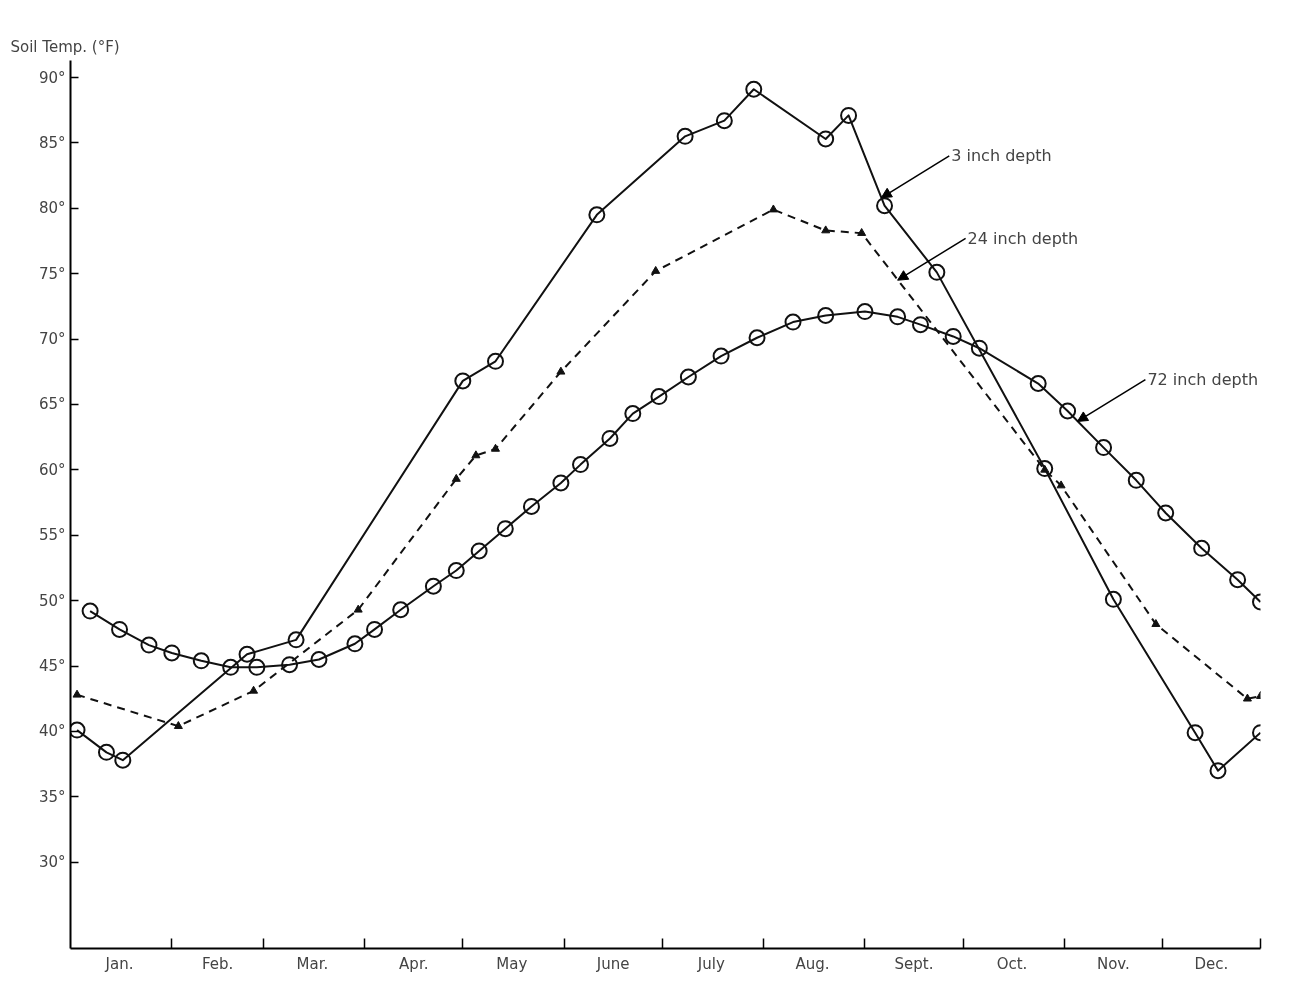 Image resolution: width=1294 pixels, height=985 pixels. Describe the element at coordinates (52, 796) in the screenshot. I see `y-tick-label: 35°` at that location.